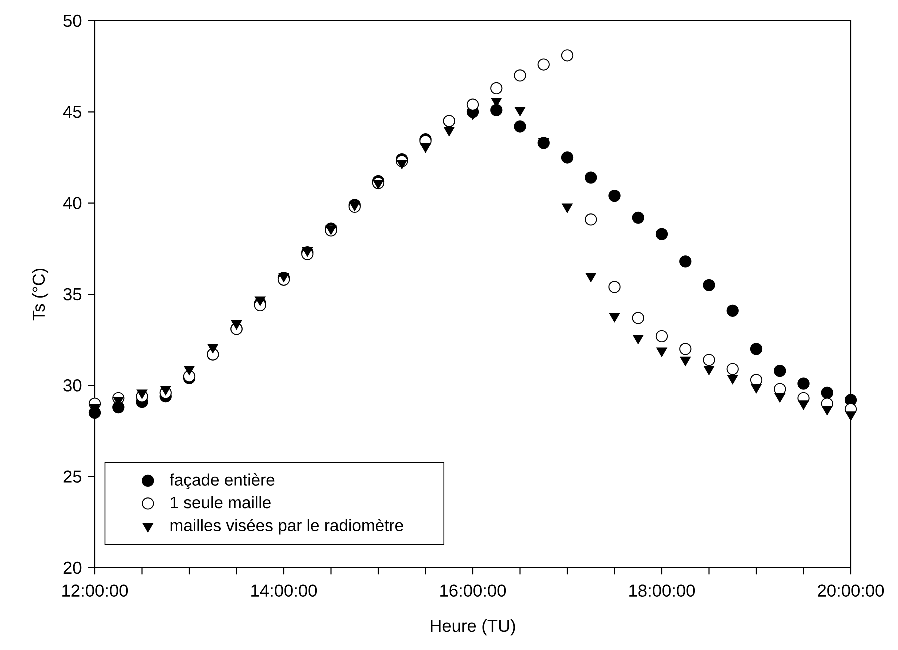 The image size is (898, 650). Describe the element at coordinates (40, 295) in the screenshot. I see `y-axis-title: Ts (°C)` at that location.